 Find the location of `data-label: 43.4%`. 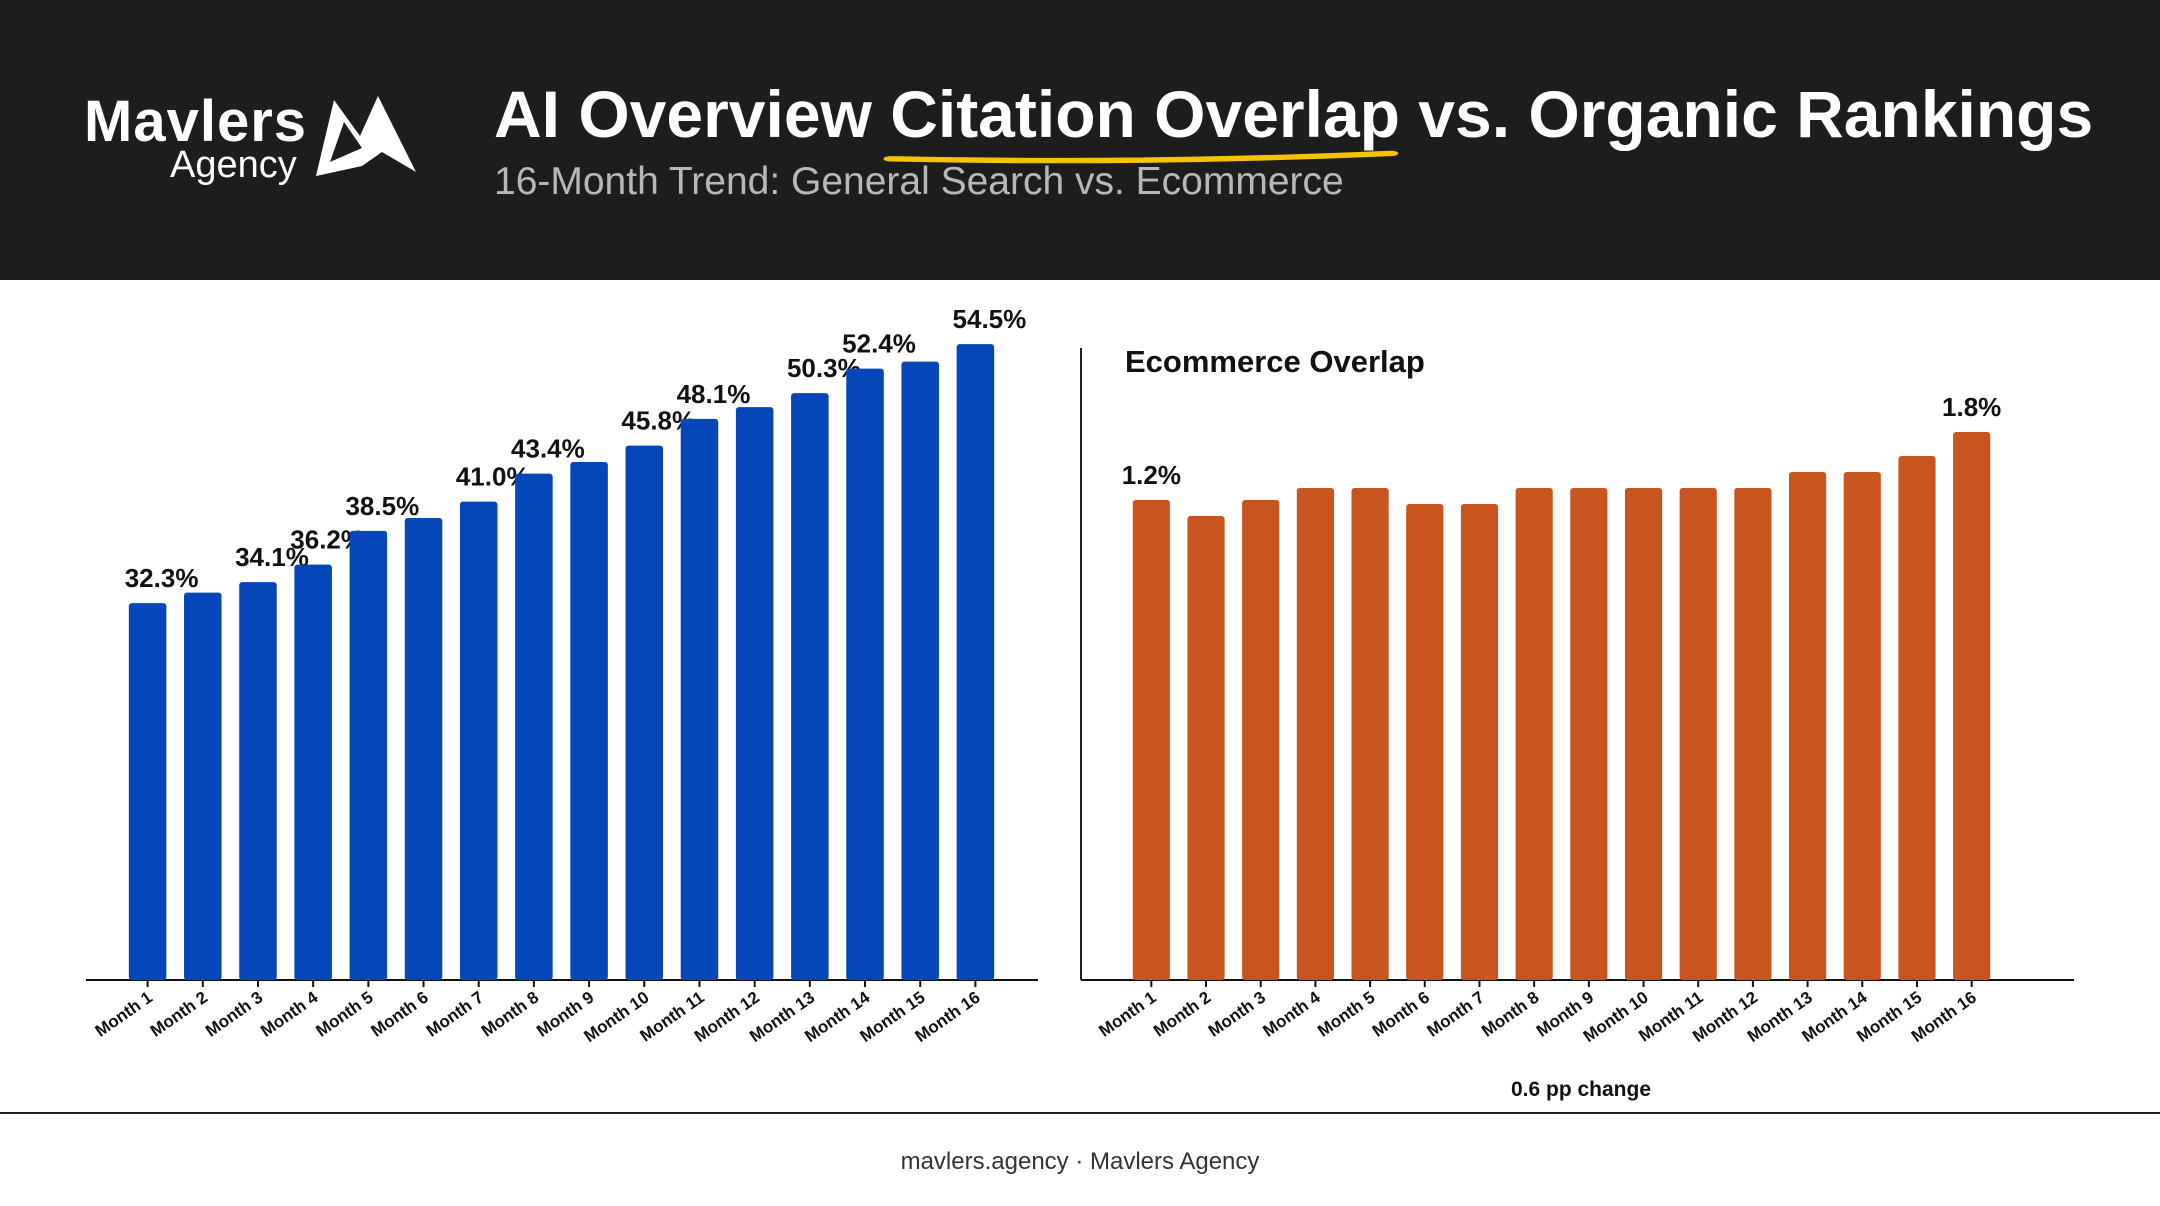

data-label: 43.4% is located at coordinates (548, 449).